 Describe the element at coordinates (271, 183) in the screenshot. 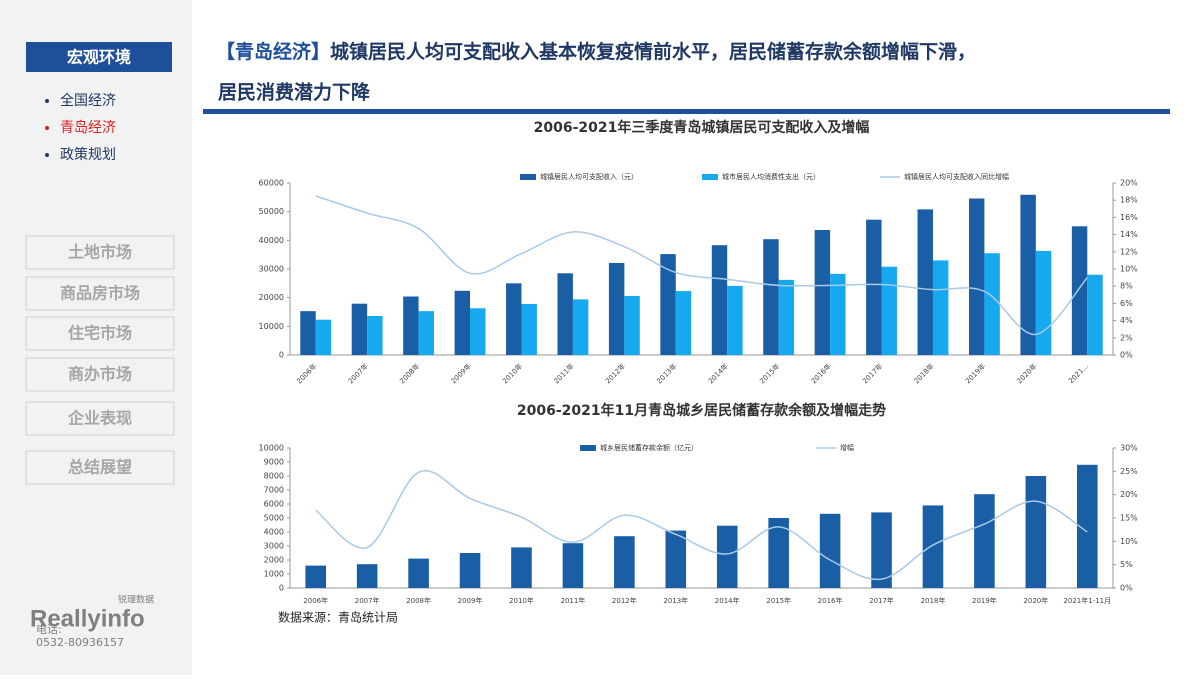

I see `y-tick-label: 60000` at that location.